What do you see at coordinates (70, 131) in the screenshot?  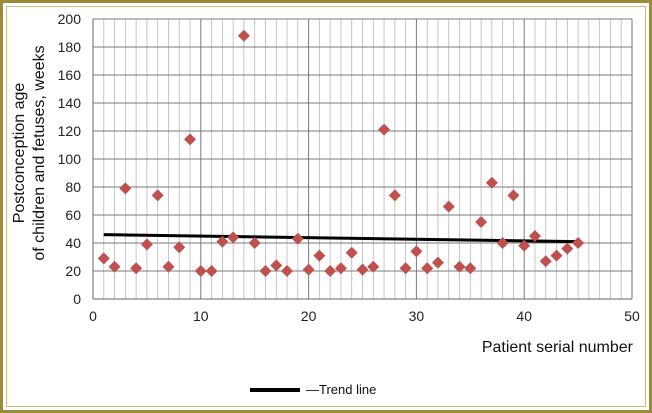 I see `y-tick-label: 120` at bounding box center [70, 131].